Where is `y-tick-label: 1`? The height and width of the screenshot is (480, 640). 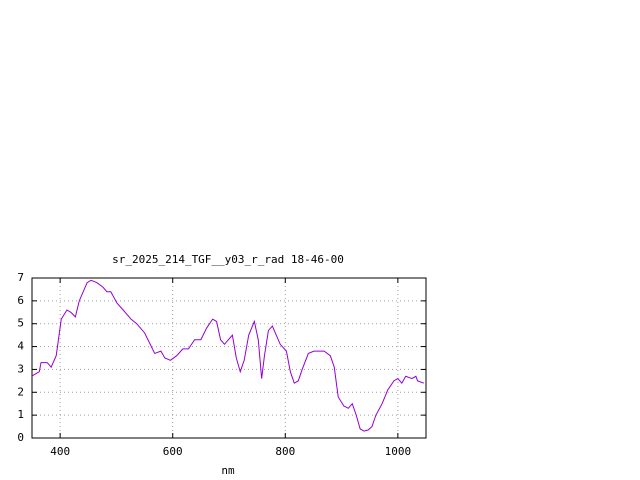
y-tick-label: 1 is located at coordinates (20, 414).